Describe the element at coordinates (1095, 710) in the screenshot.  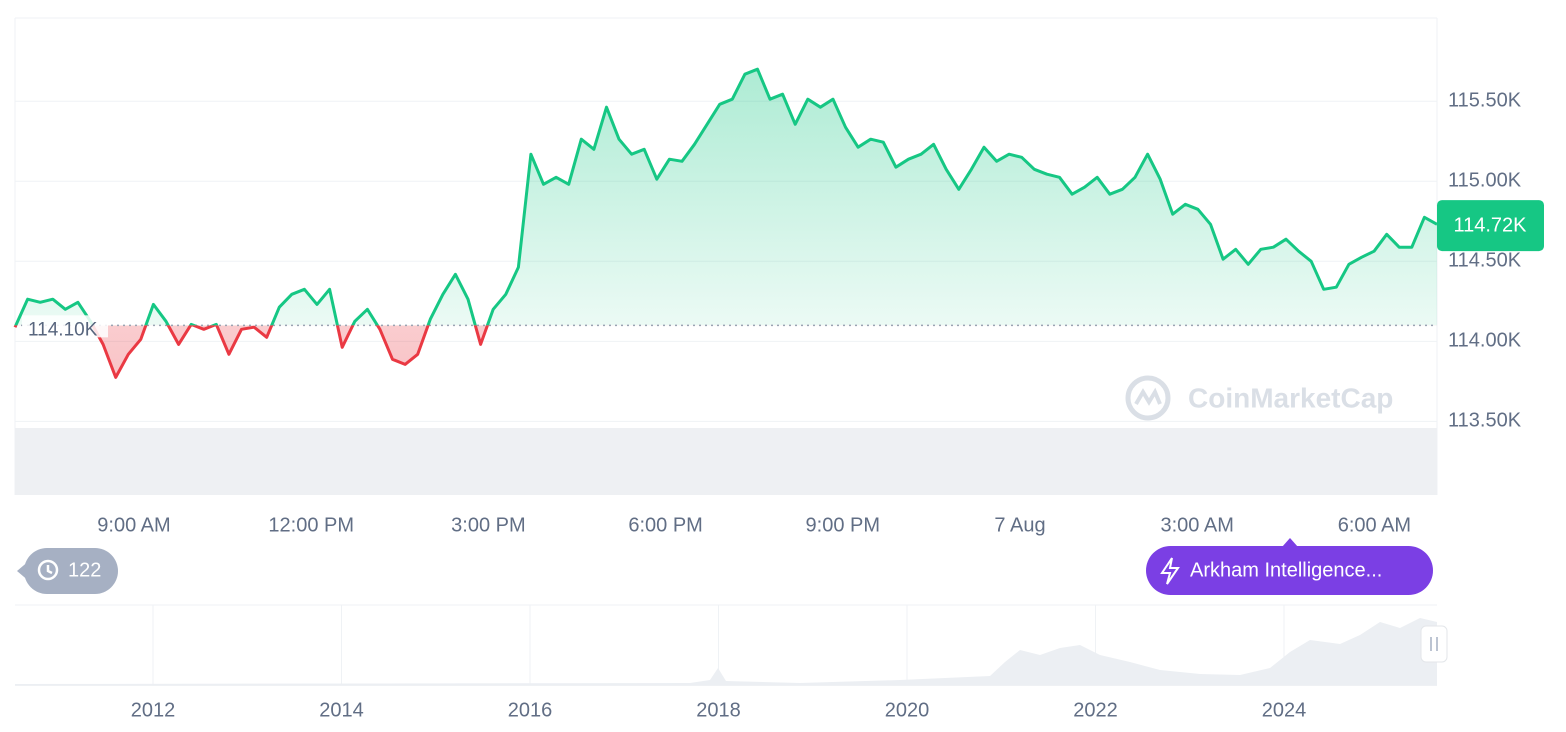
I see `navigator-label: 2022` at that location.